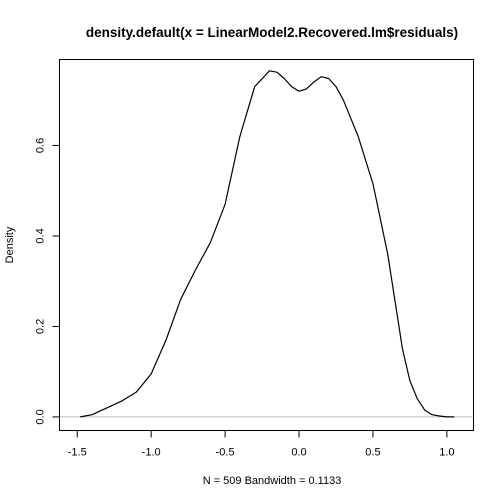 The height and width of the screenshot is (504, 504). Describe the element at coordinates (151, 453) in the screenshot. I see `x-tick-label: -1.0` at that location.